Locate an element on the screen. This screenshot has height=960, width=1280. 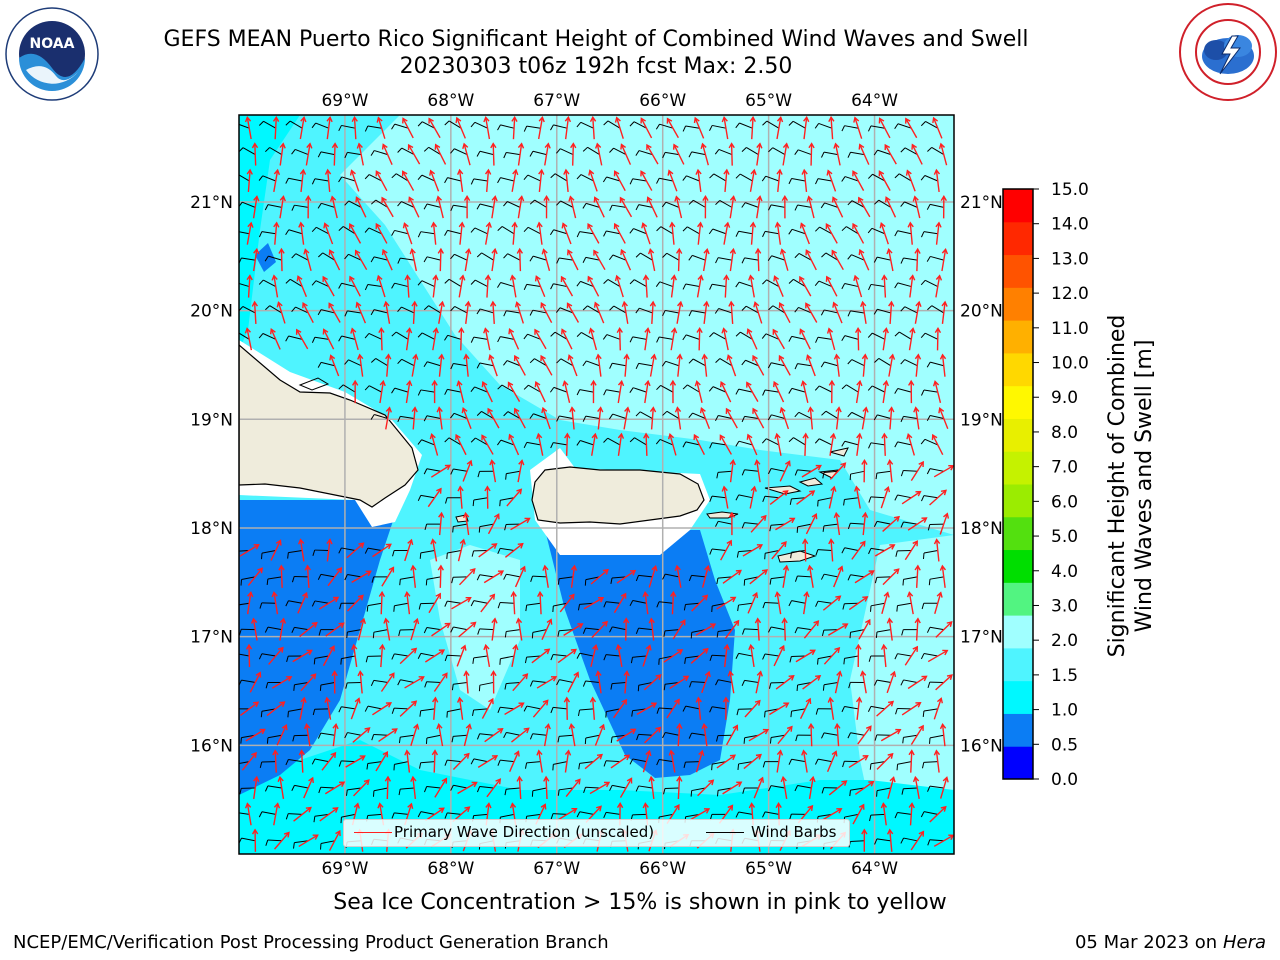
colorbar-segment is located at coordinates (1018, 468).